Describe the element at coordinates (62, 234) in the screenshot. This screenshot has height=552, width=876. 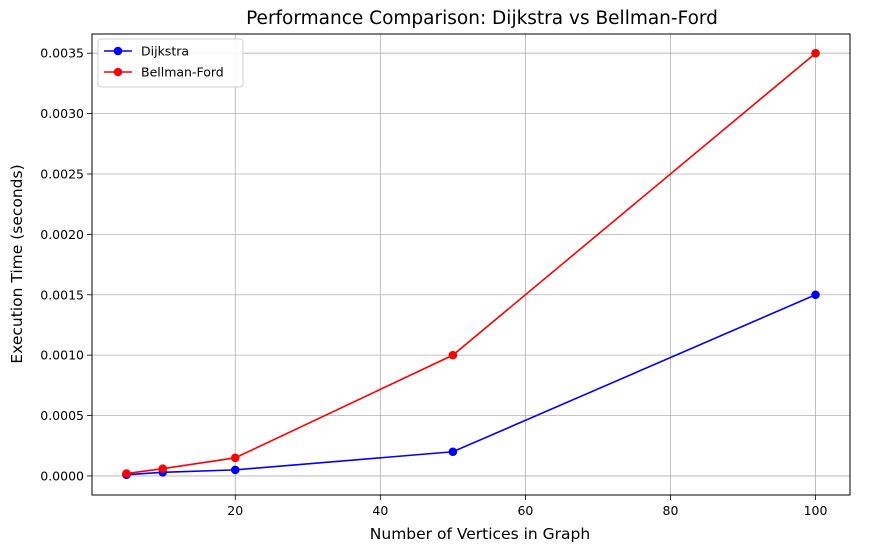
I see `y-tick-label: 0.0020` at that location.